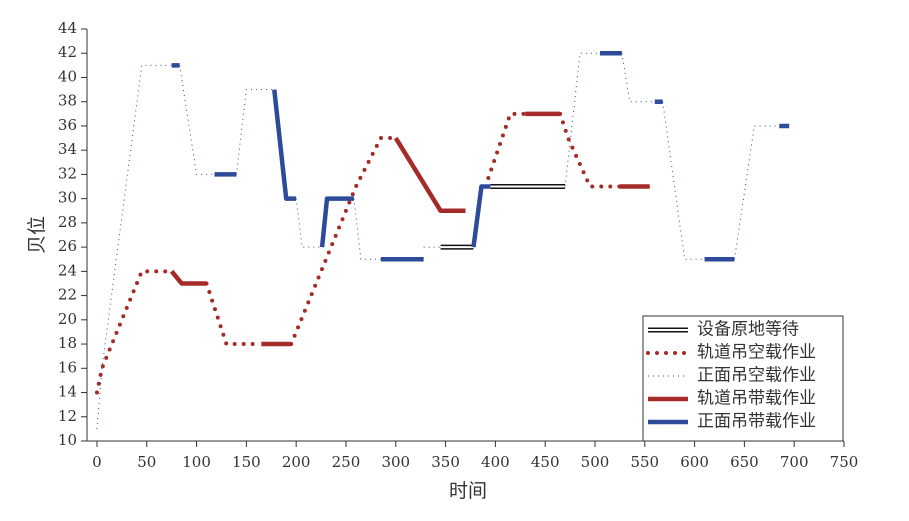  I want to click on series-line-inner, so click(503, 217).